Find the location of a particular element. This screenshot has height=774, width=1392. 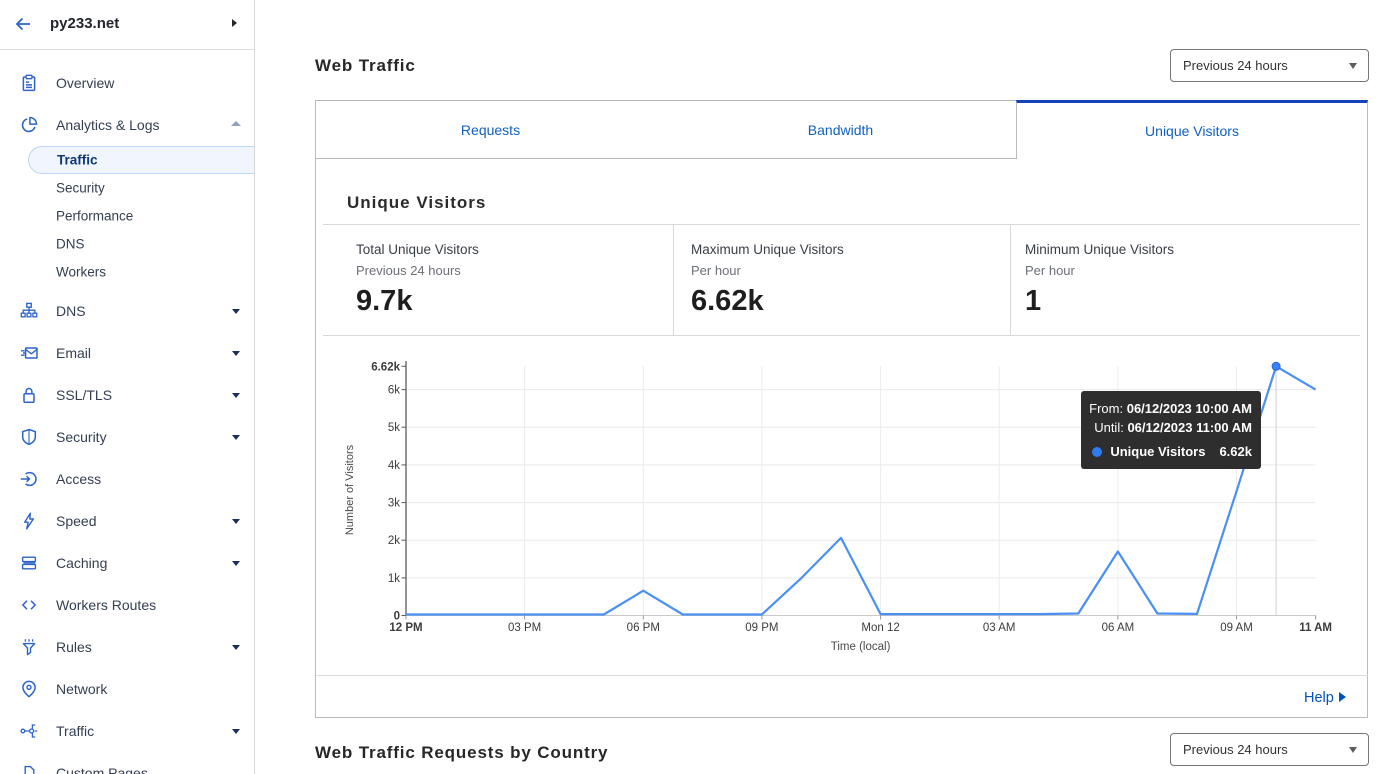

svg-text: 2k is located at coordinates (394, 541).